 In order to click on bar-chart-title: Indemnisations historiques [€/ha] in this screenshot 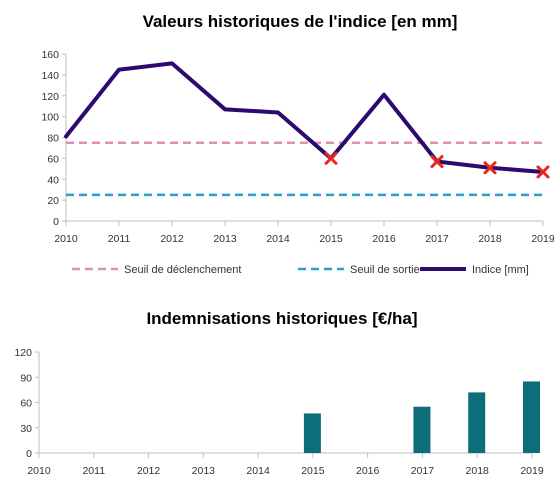, I will do `click(281, 318)`.